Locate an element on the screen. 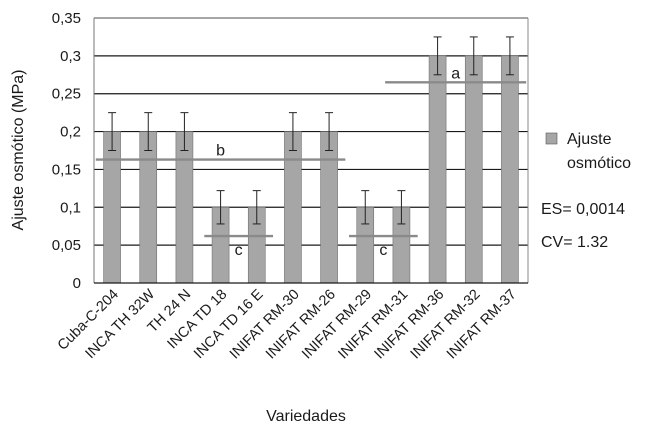 Image resolution: width=654 pixels, height=433 pixels. legend-label-line2: osmótico is located at coordinates (599, 163).